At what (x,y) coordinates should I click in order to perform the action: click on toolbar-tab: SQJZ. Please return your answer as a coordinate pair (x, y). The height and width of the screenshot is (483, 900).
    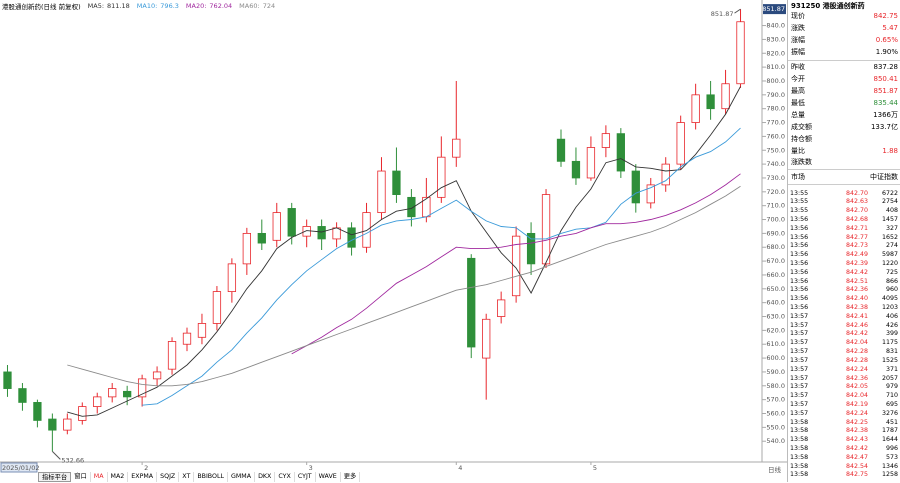
    Looking at the image, I should click on (168, 477).